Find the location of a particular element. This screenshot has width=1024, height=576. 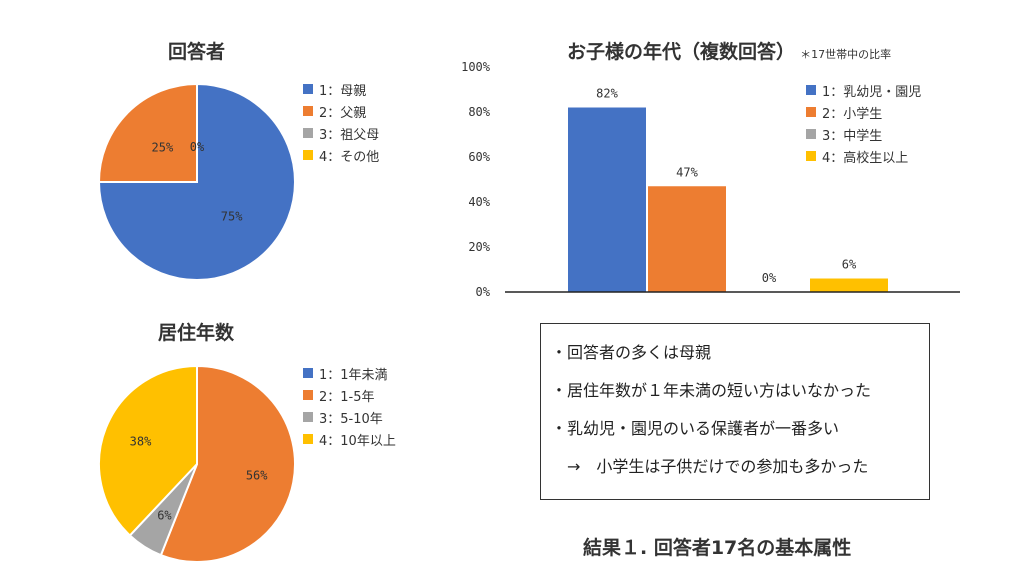

pie1-legend-item: 1：母親 is located at coordinates (341, 89).